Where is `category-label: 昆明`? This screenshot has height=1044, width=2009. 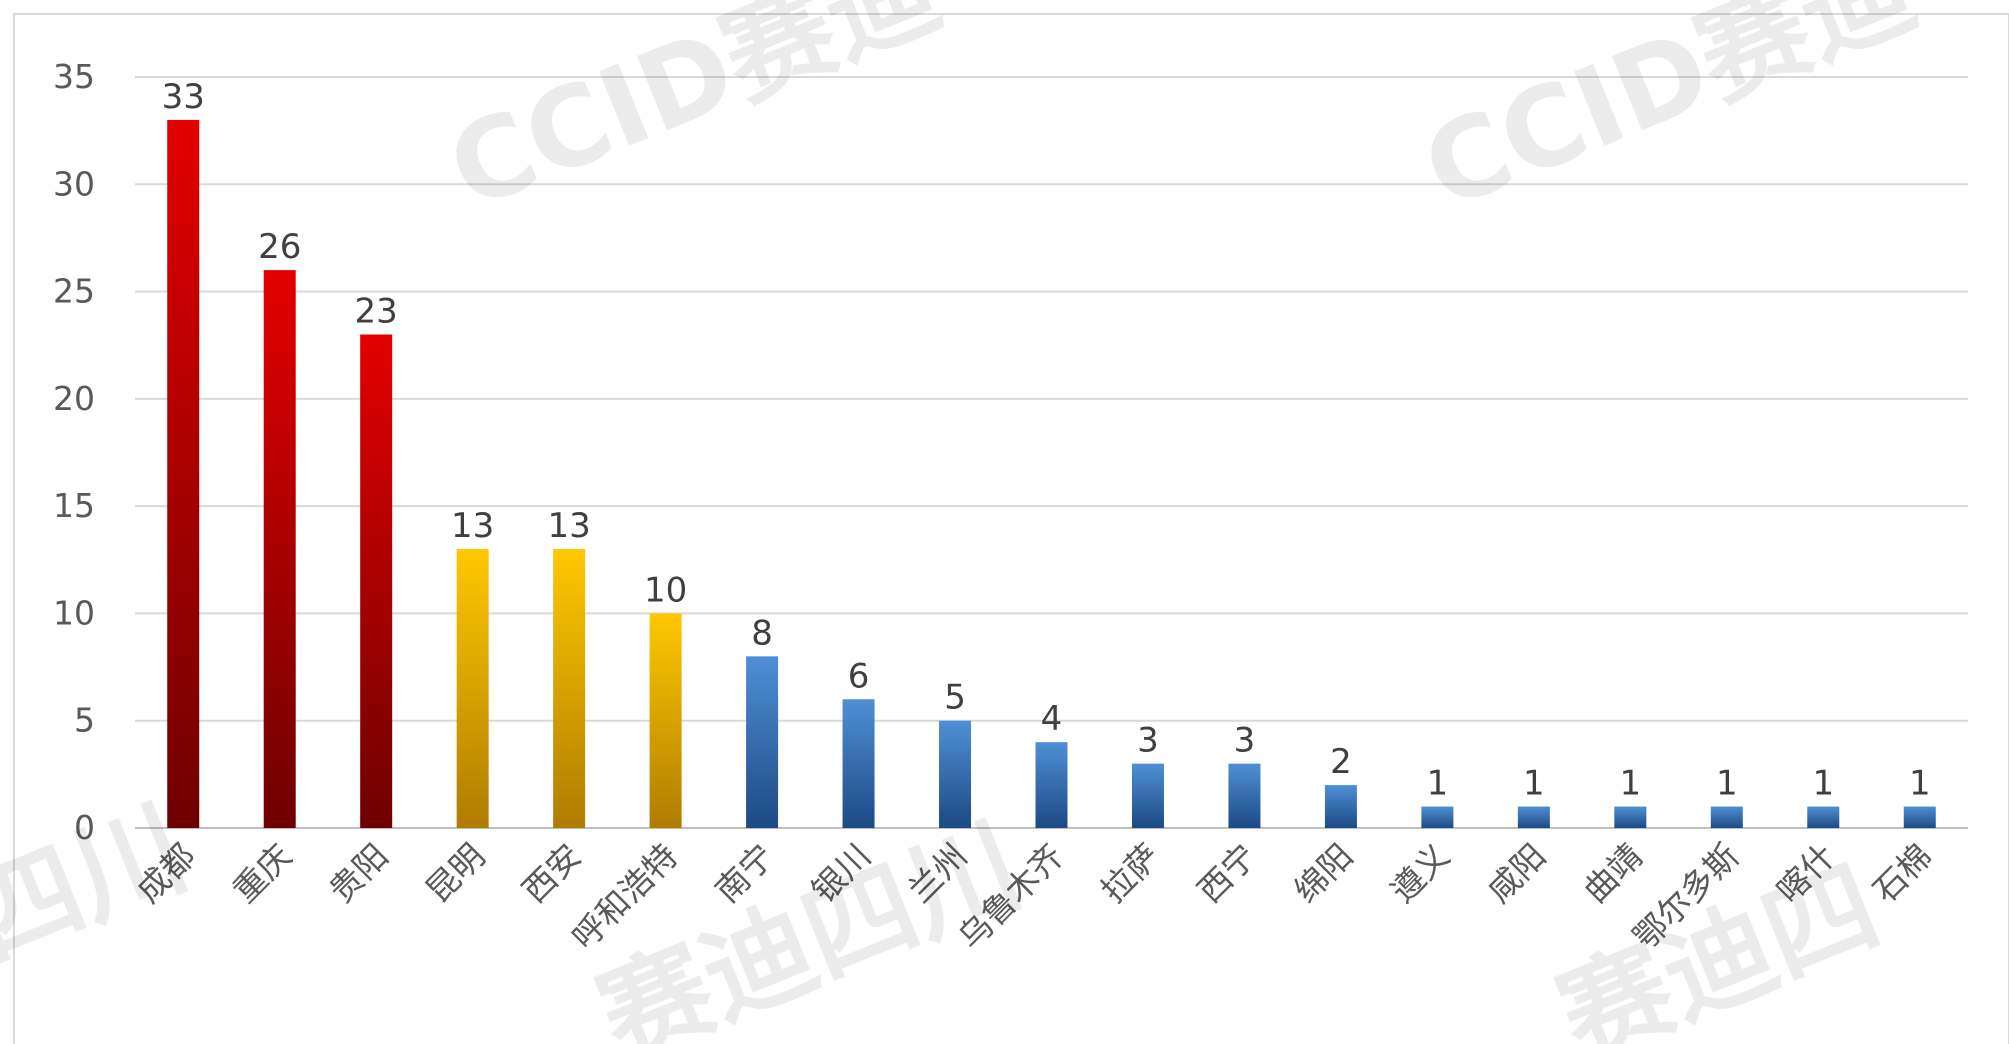
category-label: 昆明 is located at coordinates (455, 873).